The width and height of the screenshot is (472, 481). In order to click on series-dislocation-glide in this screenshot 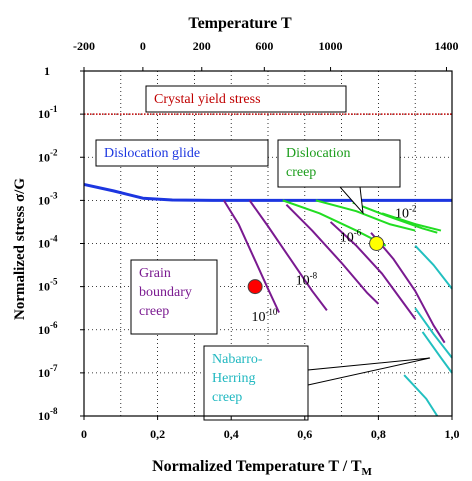, I will do `click(267, 192)`.